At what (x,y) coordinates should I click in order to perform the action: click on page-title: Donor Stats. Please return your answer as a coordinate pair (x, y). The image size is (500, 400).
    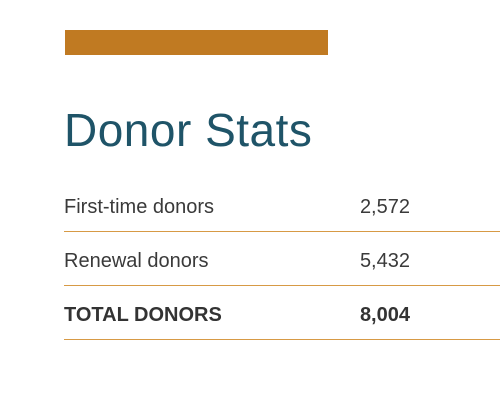
    Looking at the image, I should click on (188, 130).